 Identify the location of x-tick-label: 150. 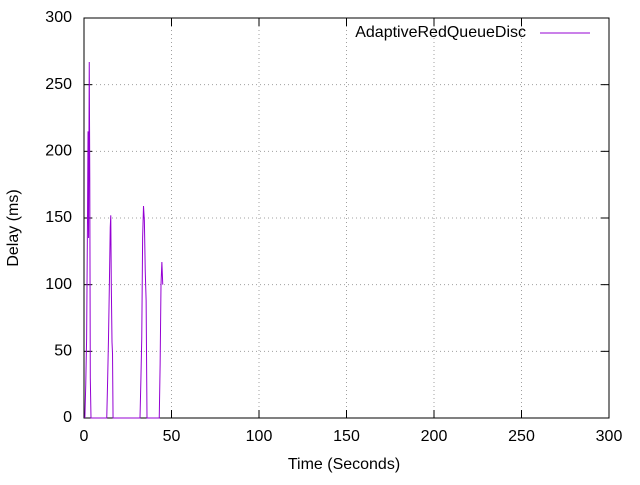
(346, 436).